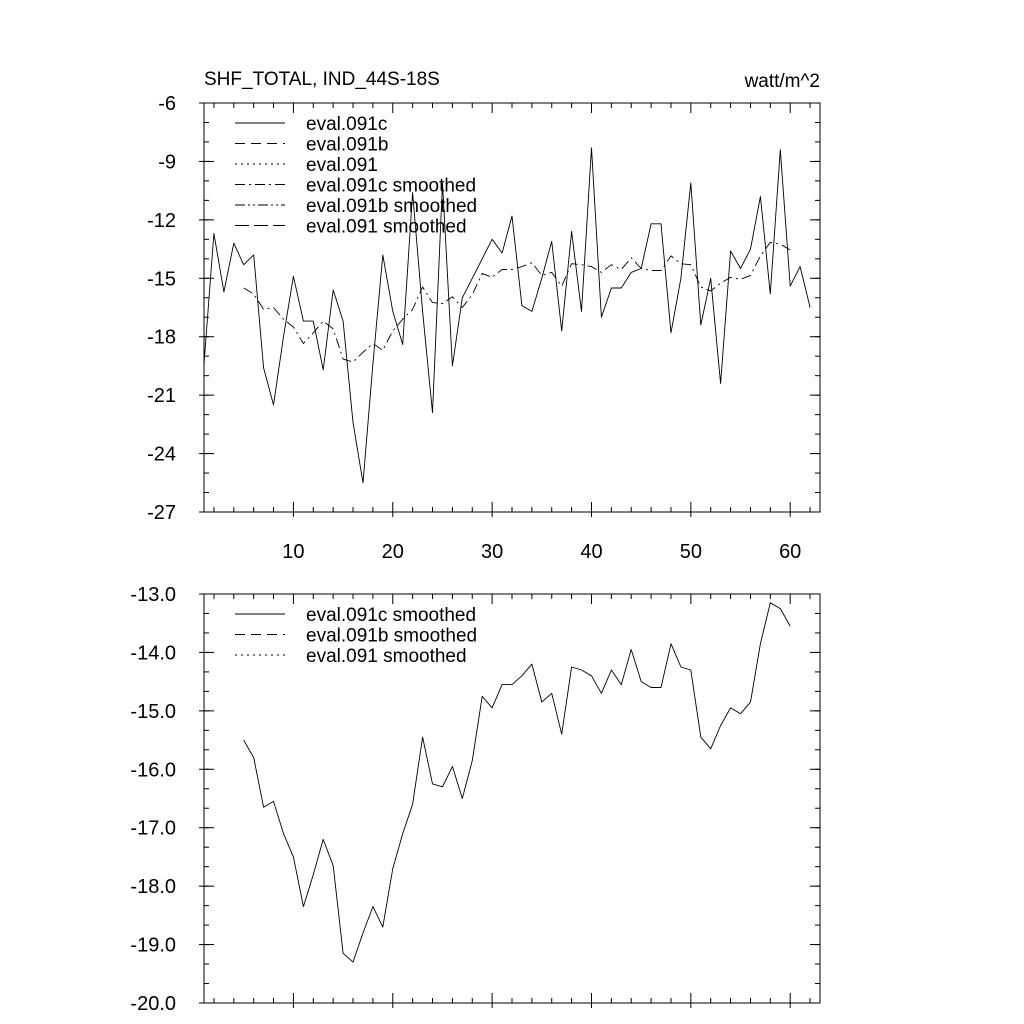 The height and width of the screenshot is (1024, 1024). I want to click on series-line, so click(517, 302).